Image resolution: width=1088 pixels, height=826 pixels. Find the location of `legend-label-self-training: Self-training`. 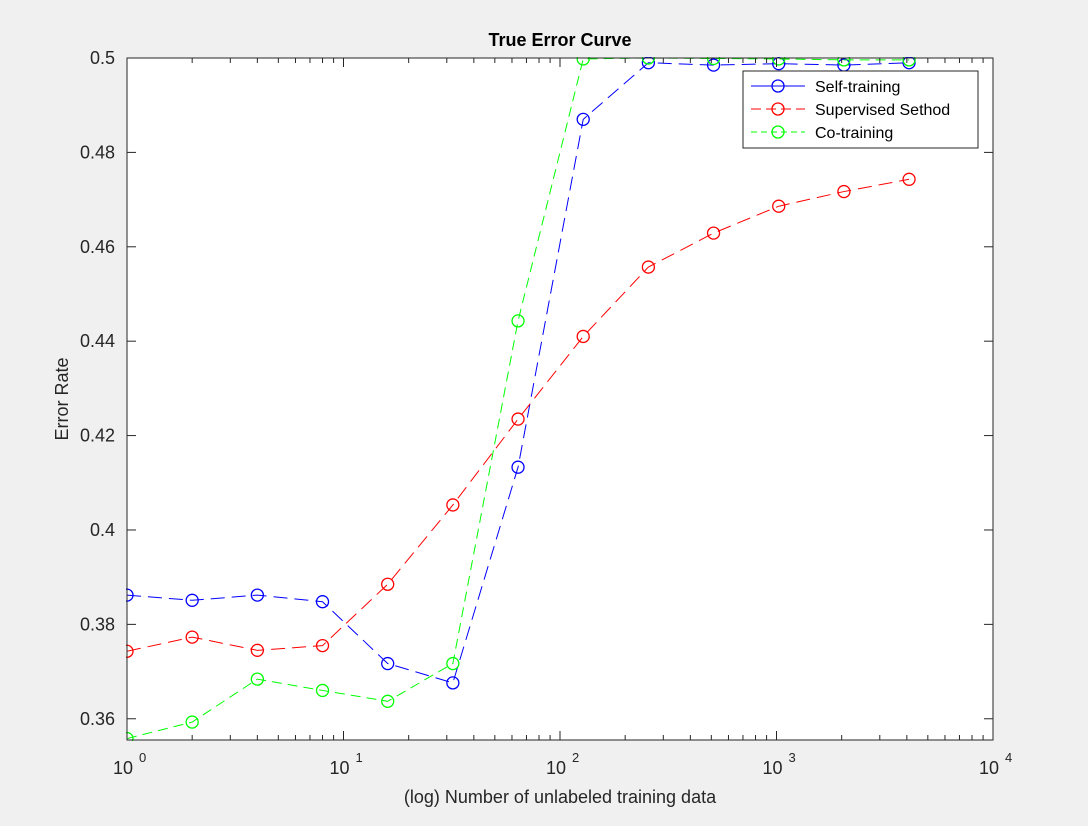

legend-label-self-training: Self-training is located at coordinates (857, 87).